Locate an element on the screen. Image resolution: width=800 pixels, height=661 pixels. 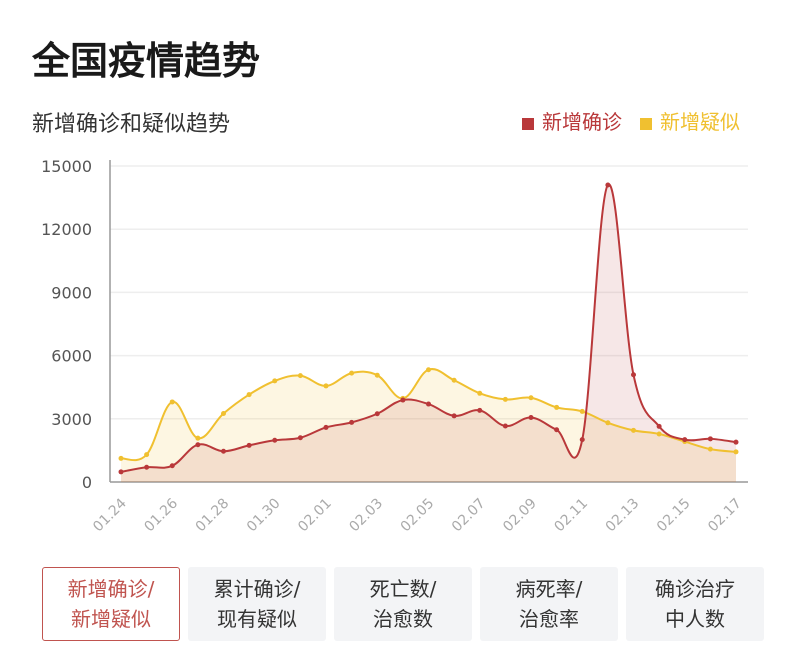
x-tick-label: 02.03 is located at coordinates (366, 516).